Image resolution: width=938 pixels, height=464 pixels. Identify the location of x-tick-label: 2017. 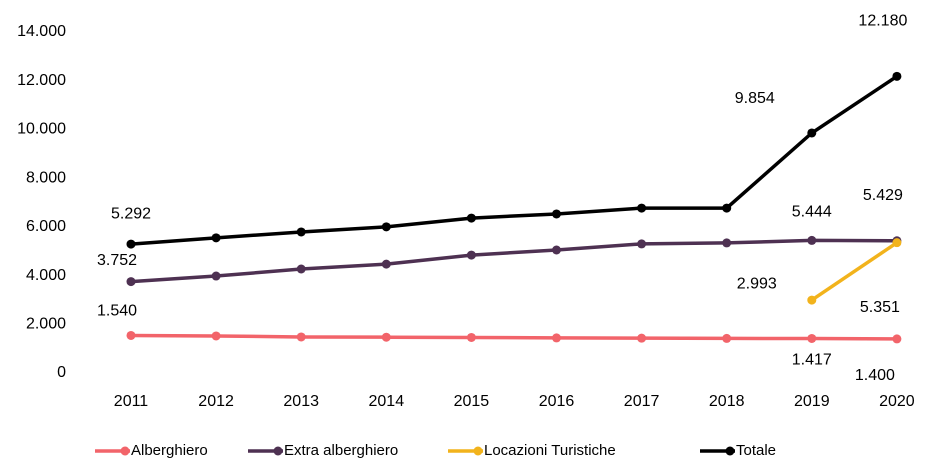
(642, 401).